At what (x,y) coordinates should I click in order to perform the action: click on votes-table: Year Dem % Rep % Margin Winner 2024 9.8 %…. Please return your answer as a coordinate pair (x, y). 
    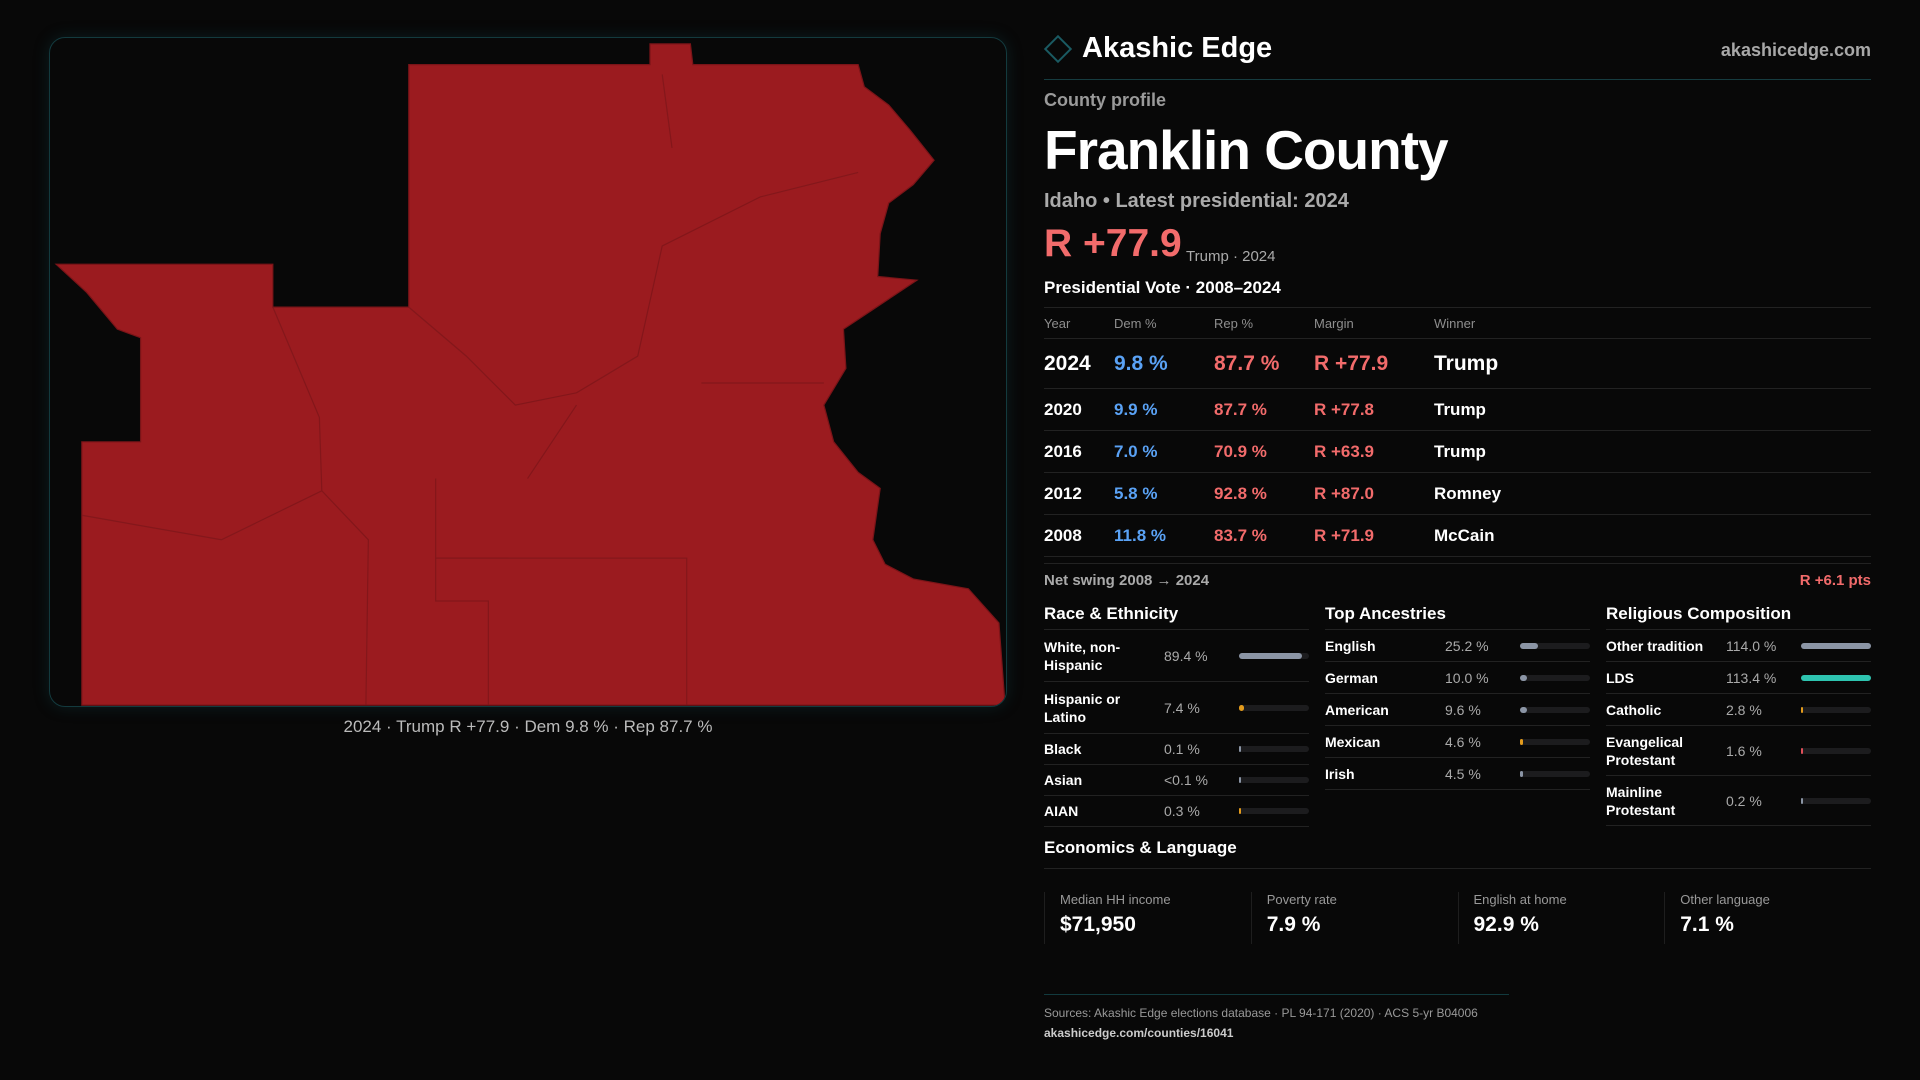
    Looking at the image, I should click on (1457, 432).